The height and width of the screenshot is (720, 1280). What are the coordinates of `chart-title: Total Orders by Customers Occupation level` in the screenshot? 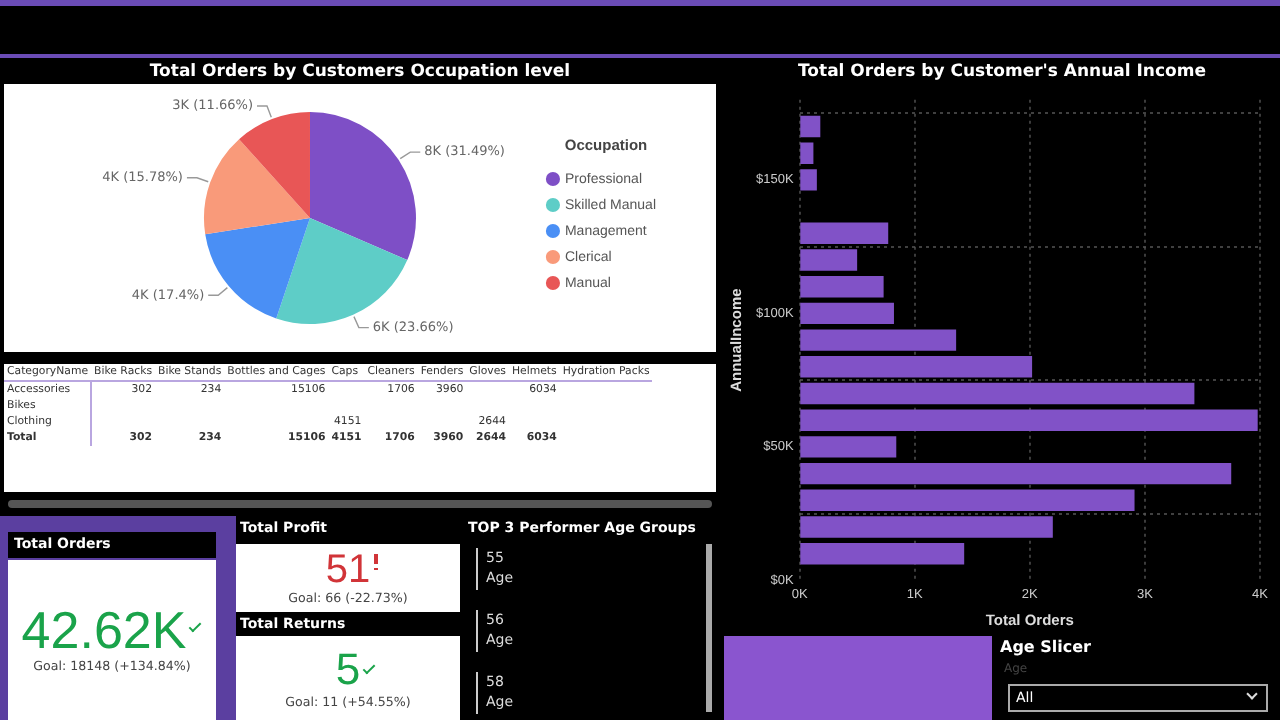 It's located at (360, 72).